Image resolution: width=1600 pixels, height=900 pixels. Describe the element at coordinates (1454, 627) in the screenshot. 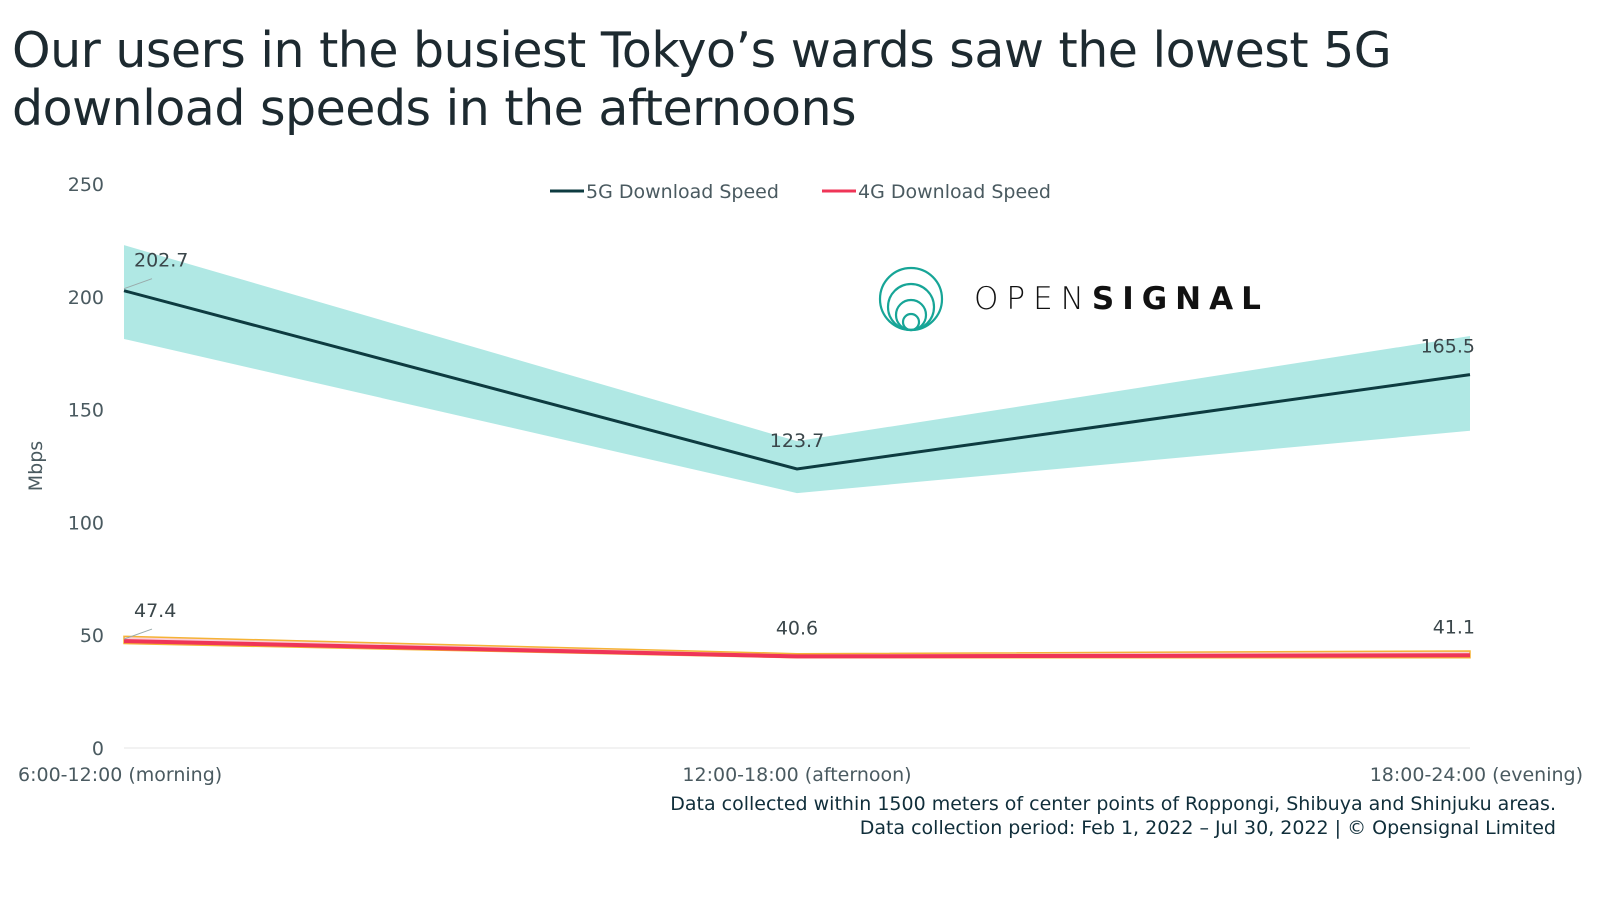

I see `data-label: 41.1` at that location.